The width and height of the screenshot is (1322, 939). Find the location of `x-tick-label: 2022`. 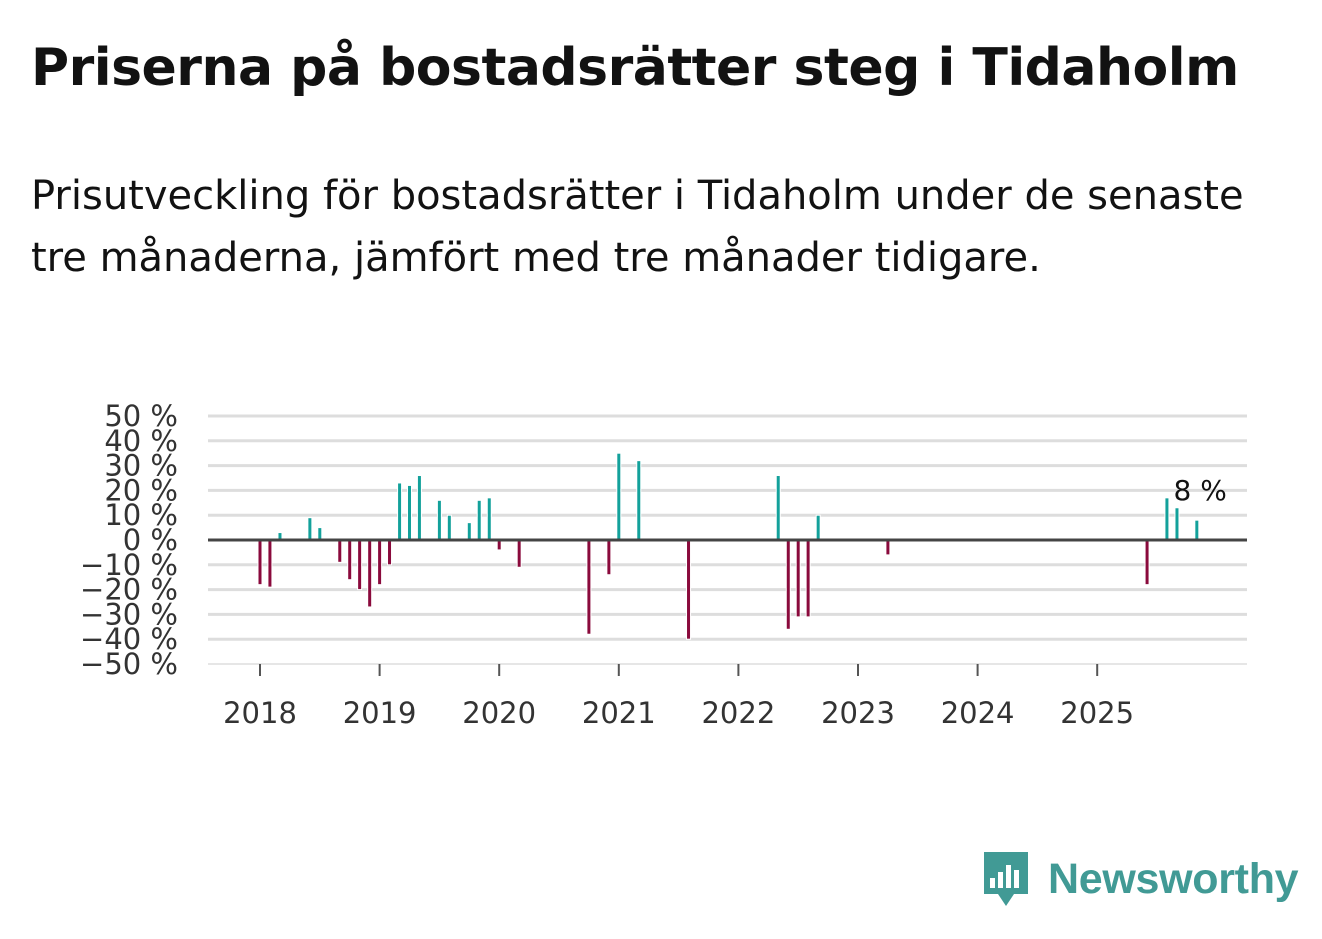

x-tick-label: 2022 is located at coordinates (738, 713).